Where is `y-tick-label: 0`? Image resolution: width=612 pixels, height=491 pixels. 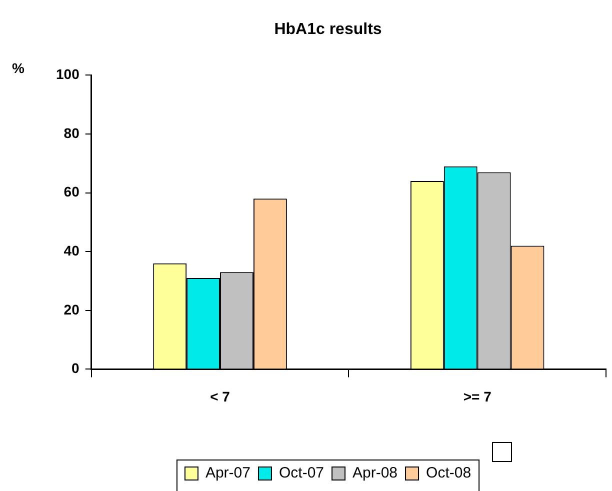
y-tick-label: 0 is located at coordinates (76, 368).